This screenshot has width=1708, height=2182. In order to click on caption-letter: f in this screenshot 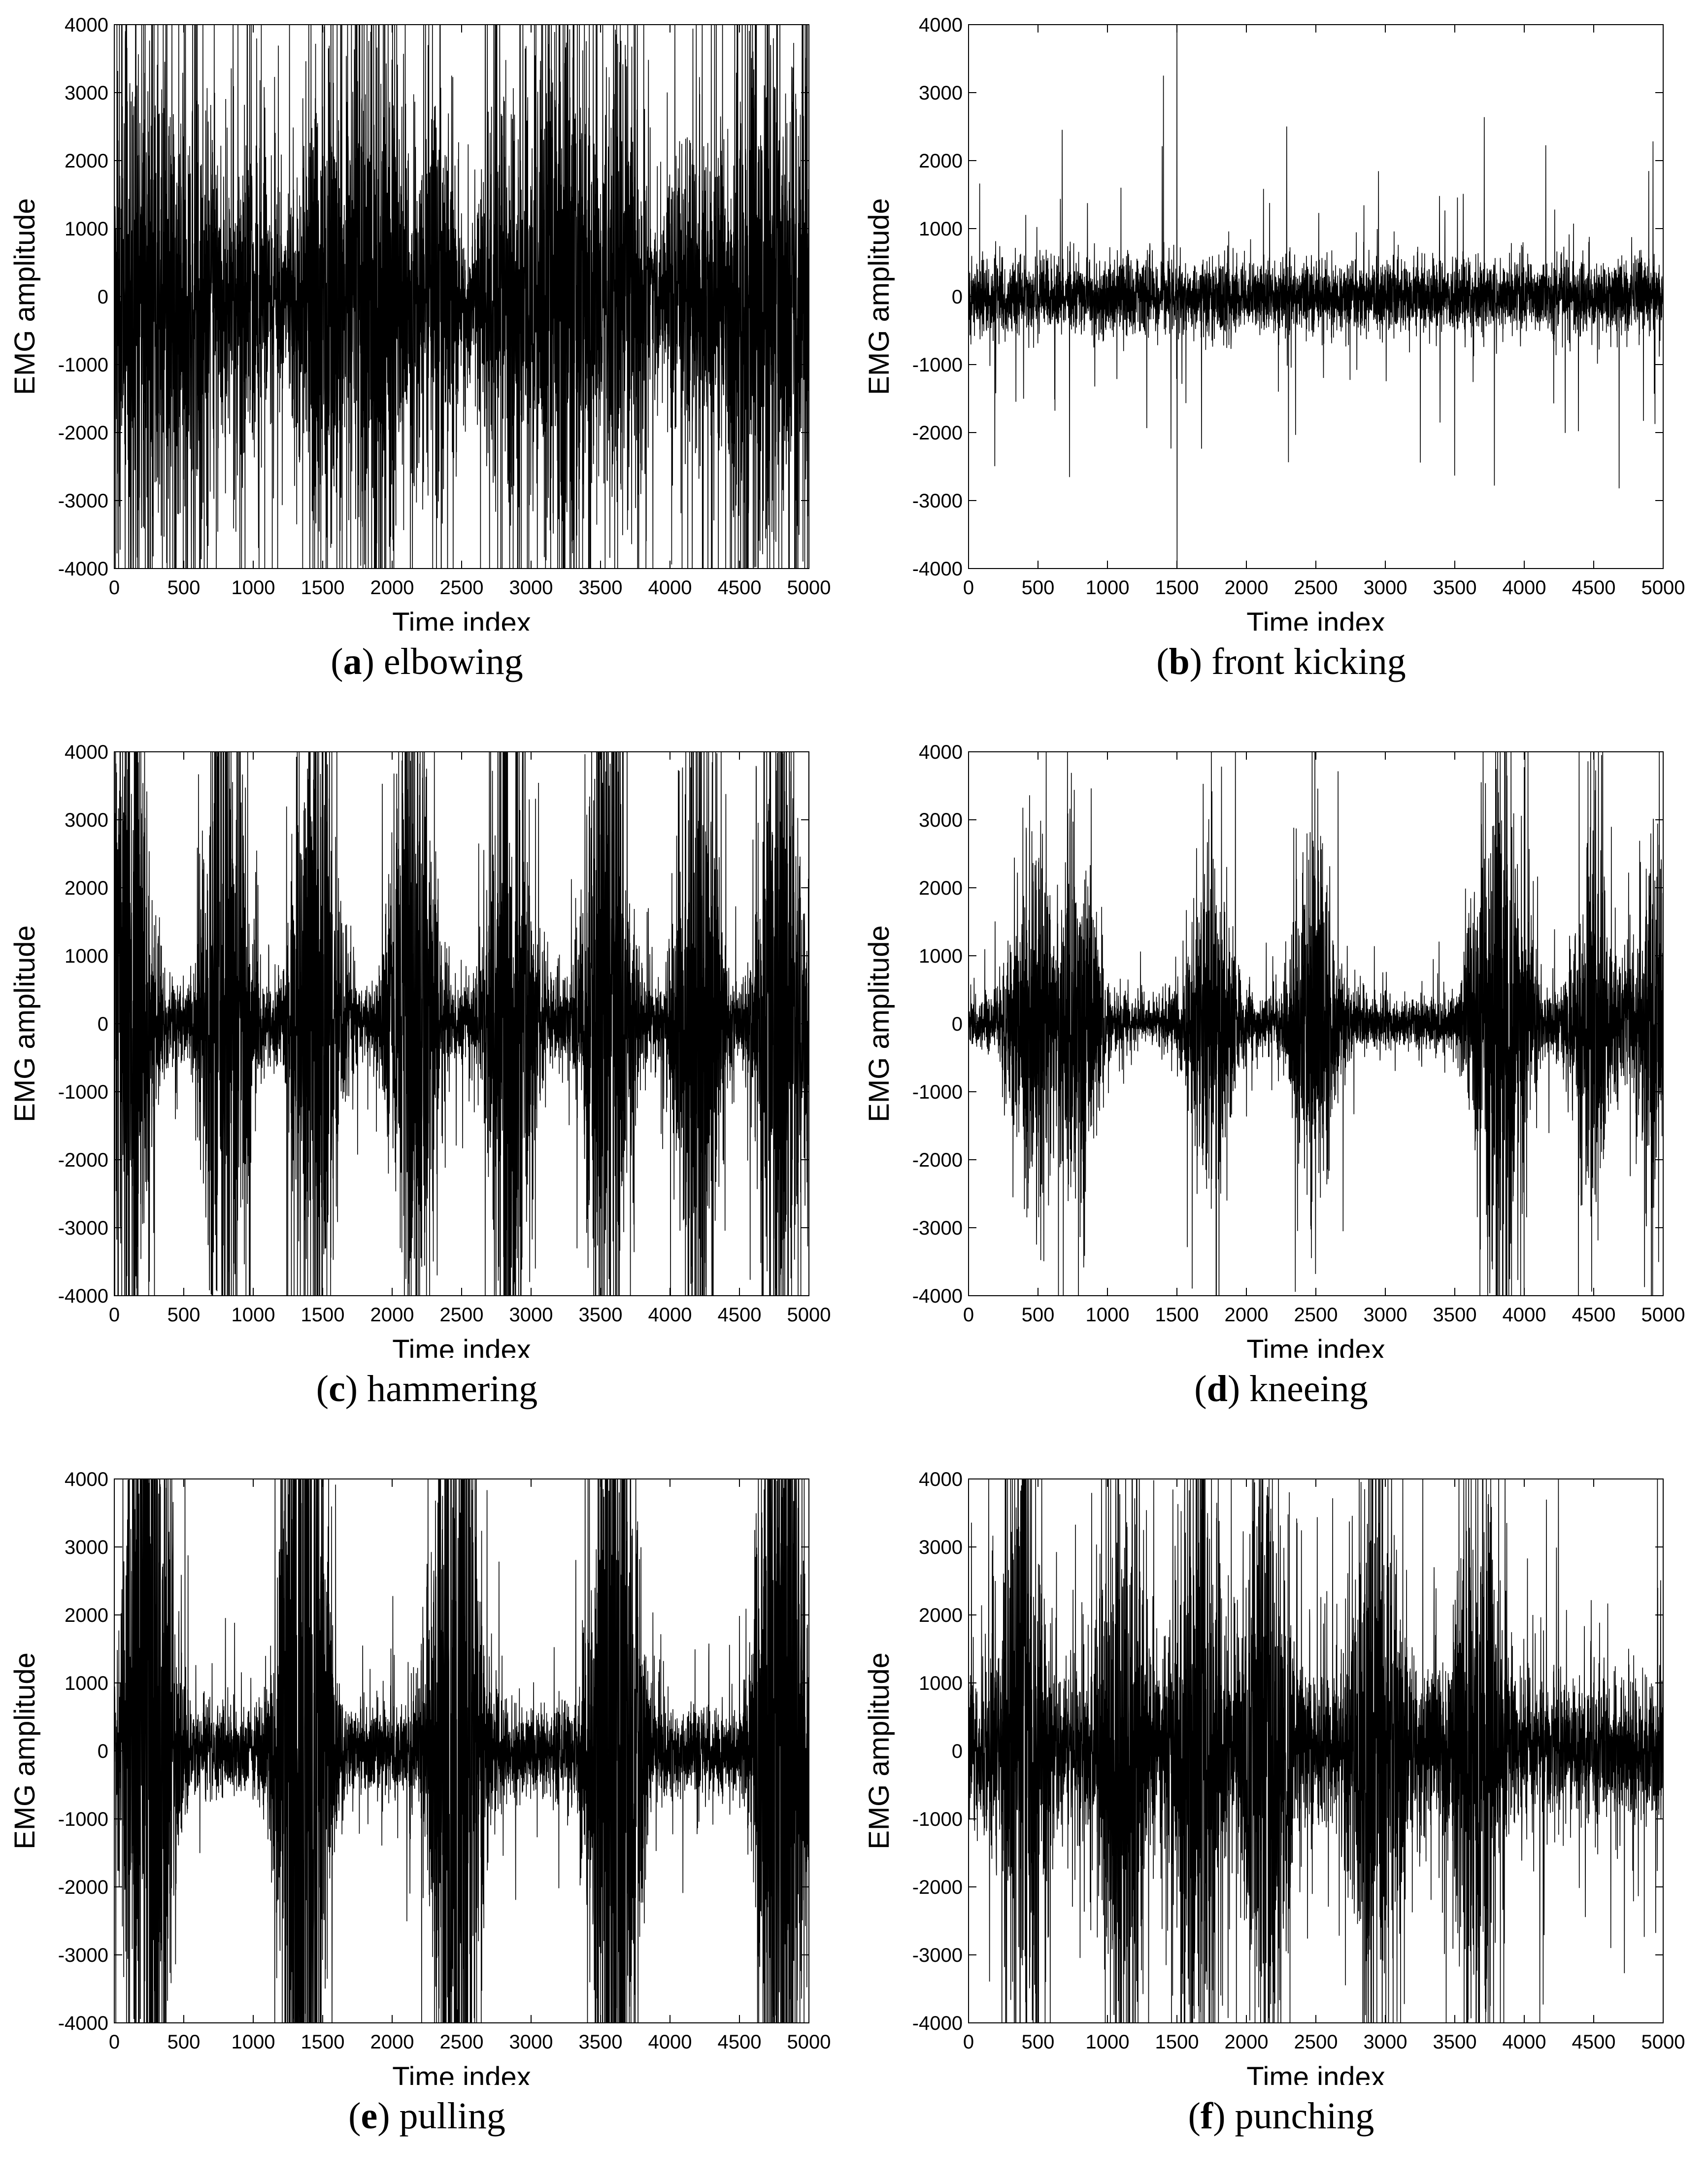, I will do `click(1207, 2116)`.